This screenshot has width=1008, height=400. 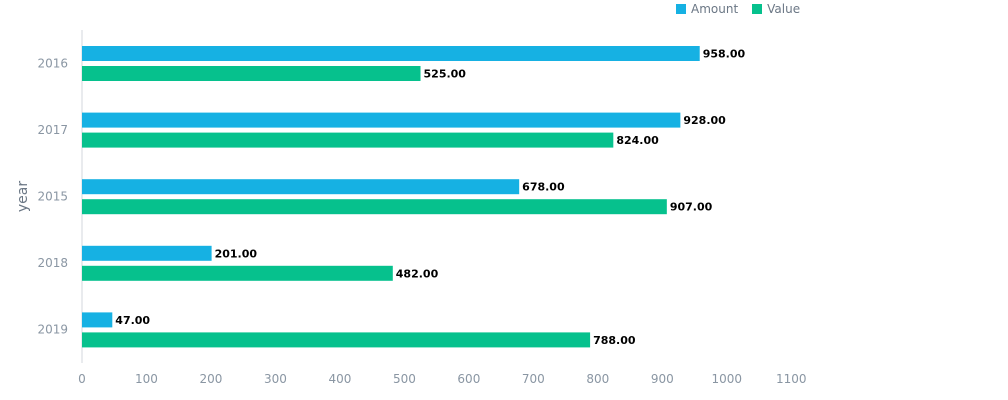 What do you see at coordinates (543, 187) in the screenshot?
I see `data-label-amount-2015: 678.00` at bounding box center [543, 187].